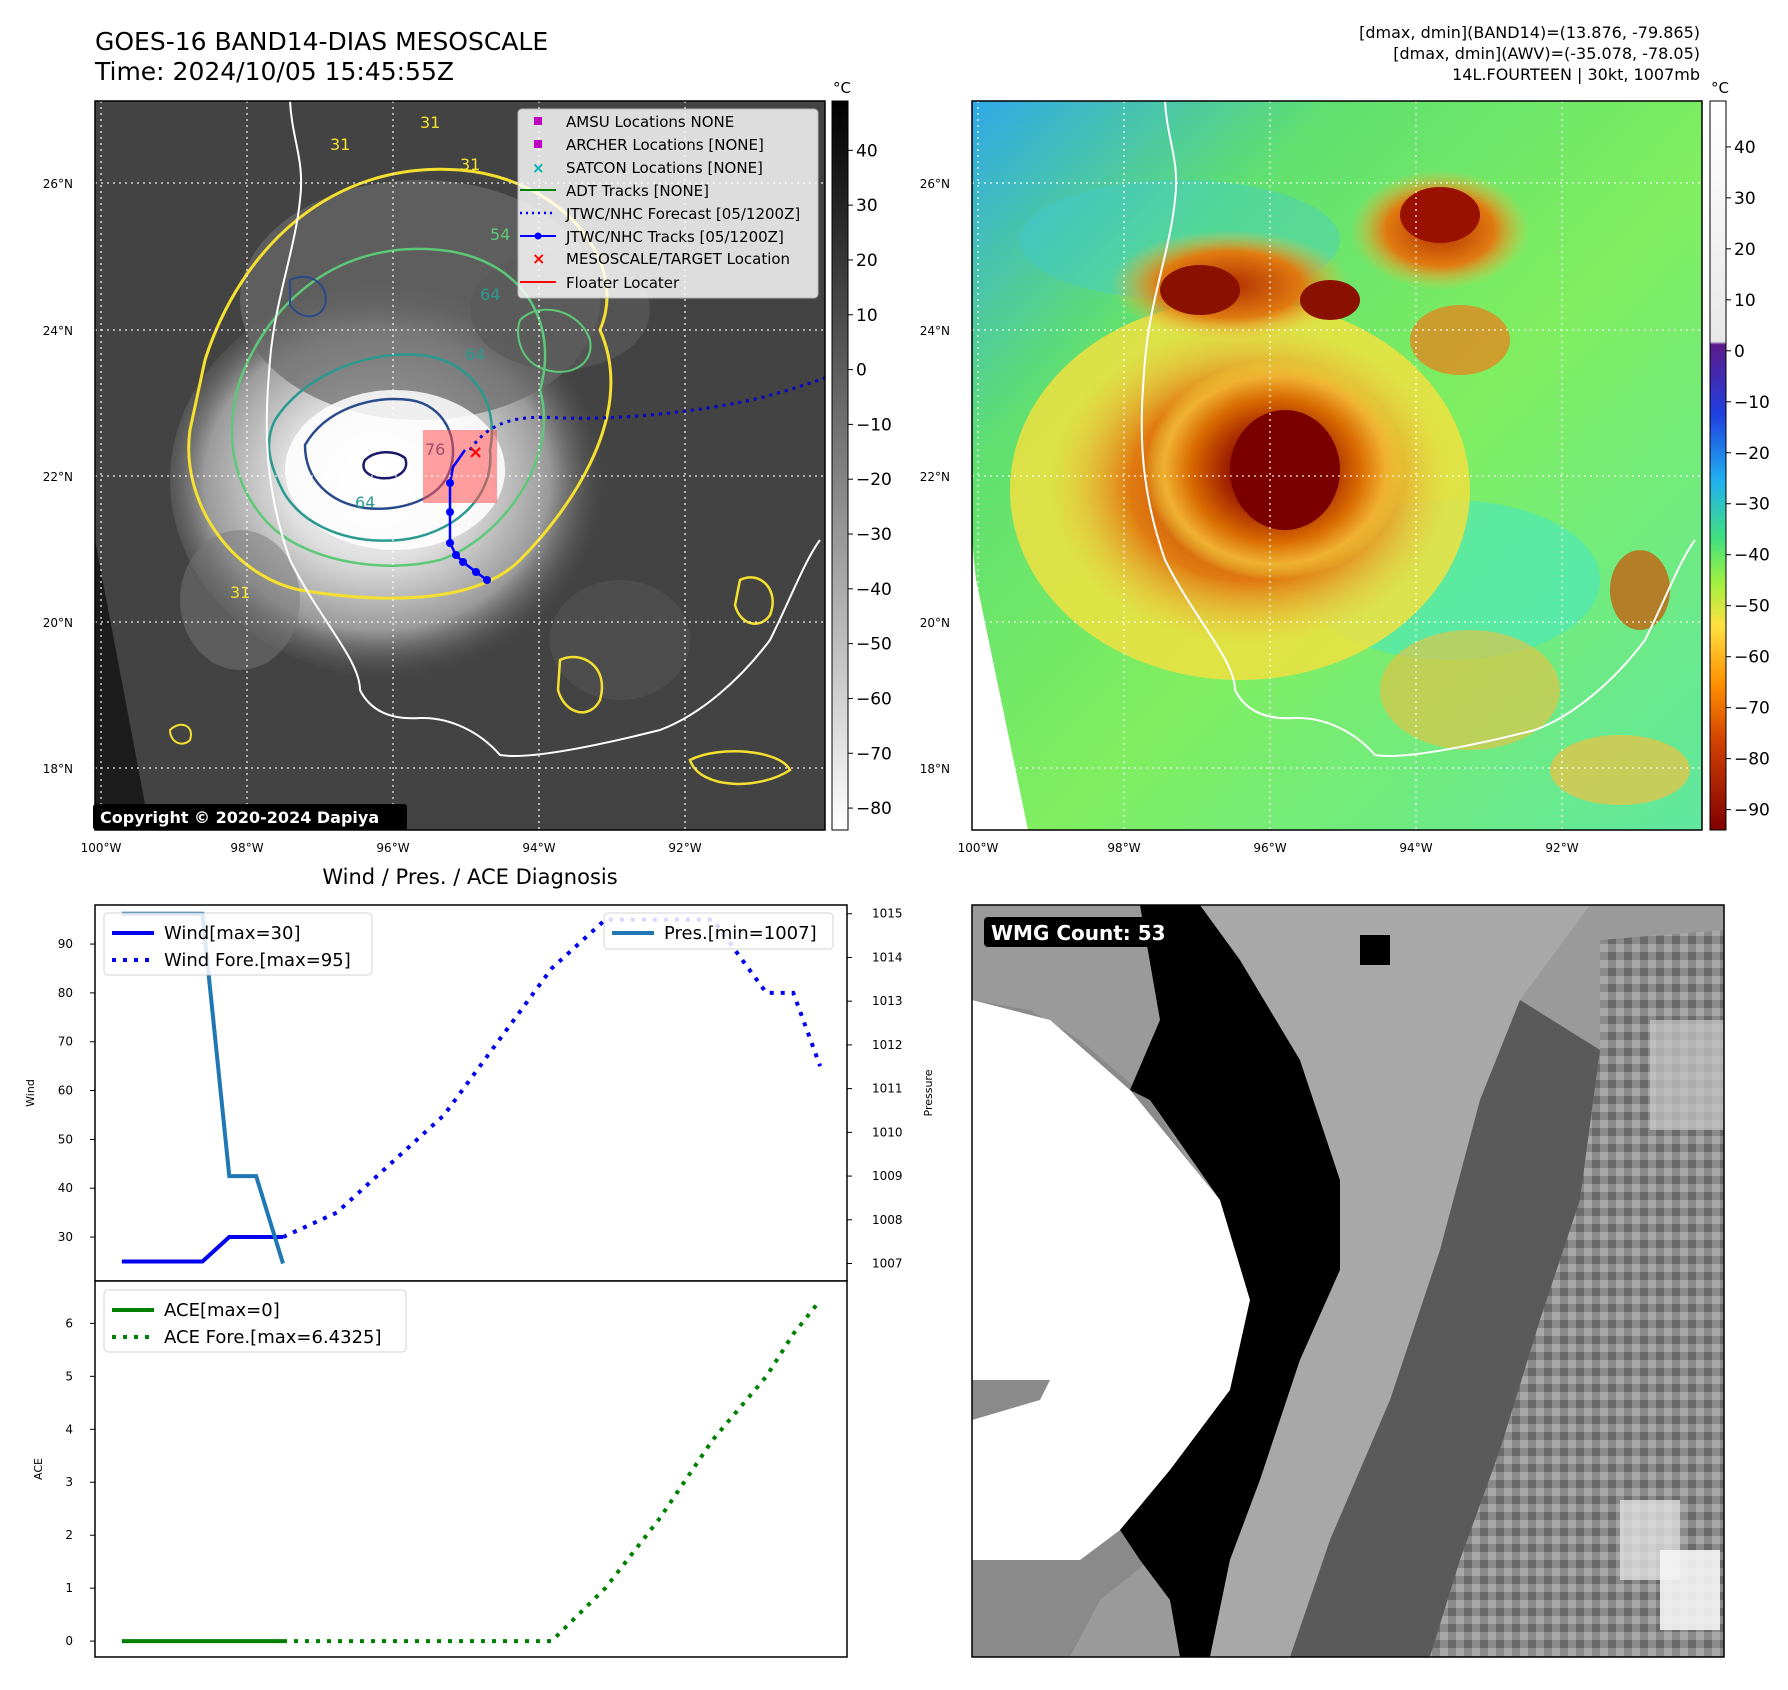 The width and height of the screenshot is (1788, 1690). Describe the element at coordinates (664, 168) in the screenshot. I see `legend-satcon: SATCON Locations [NONE]` at that location.